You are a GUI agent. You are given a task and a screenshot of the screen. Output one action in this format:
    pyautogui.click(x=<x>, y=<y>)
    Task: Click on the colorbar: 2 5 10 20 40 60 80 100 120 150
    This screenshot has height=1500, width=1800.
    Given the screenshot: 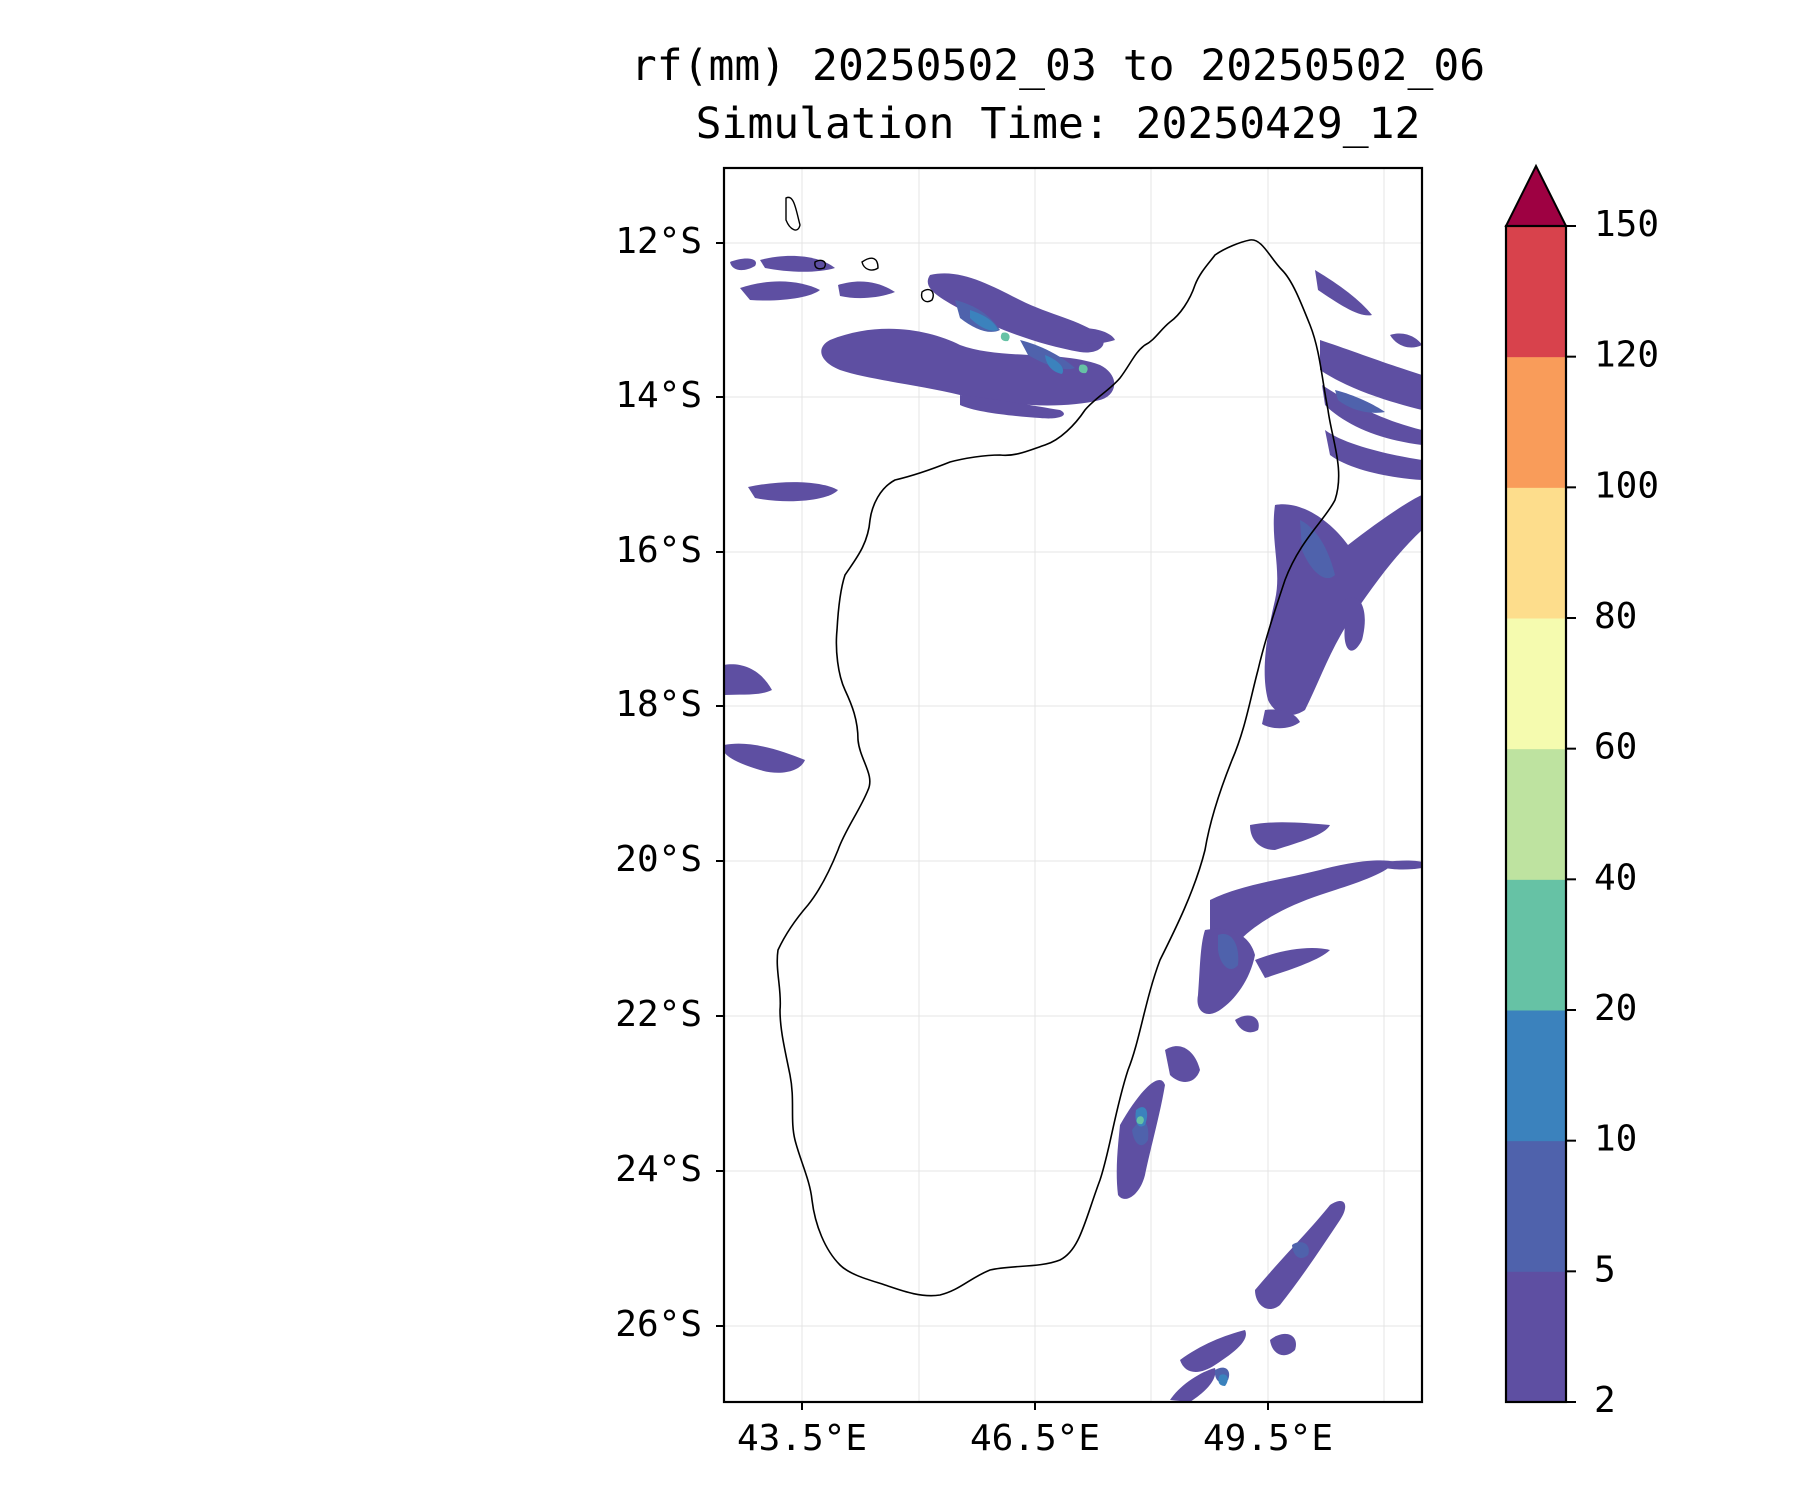 What is the action you would take?
    pyautogui.click(x=1581, y=792)
    